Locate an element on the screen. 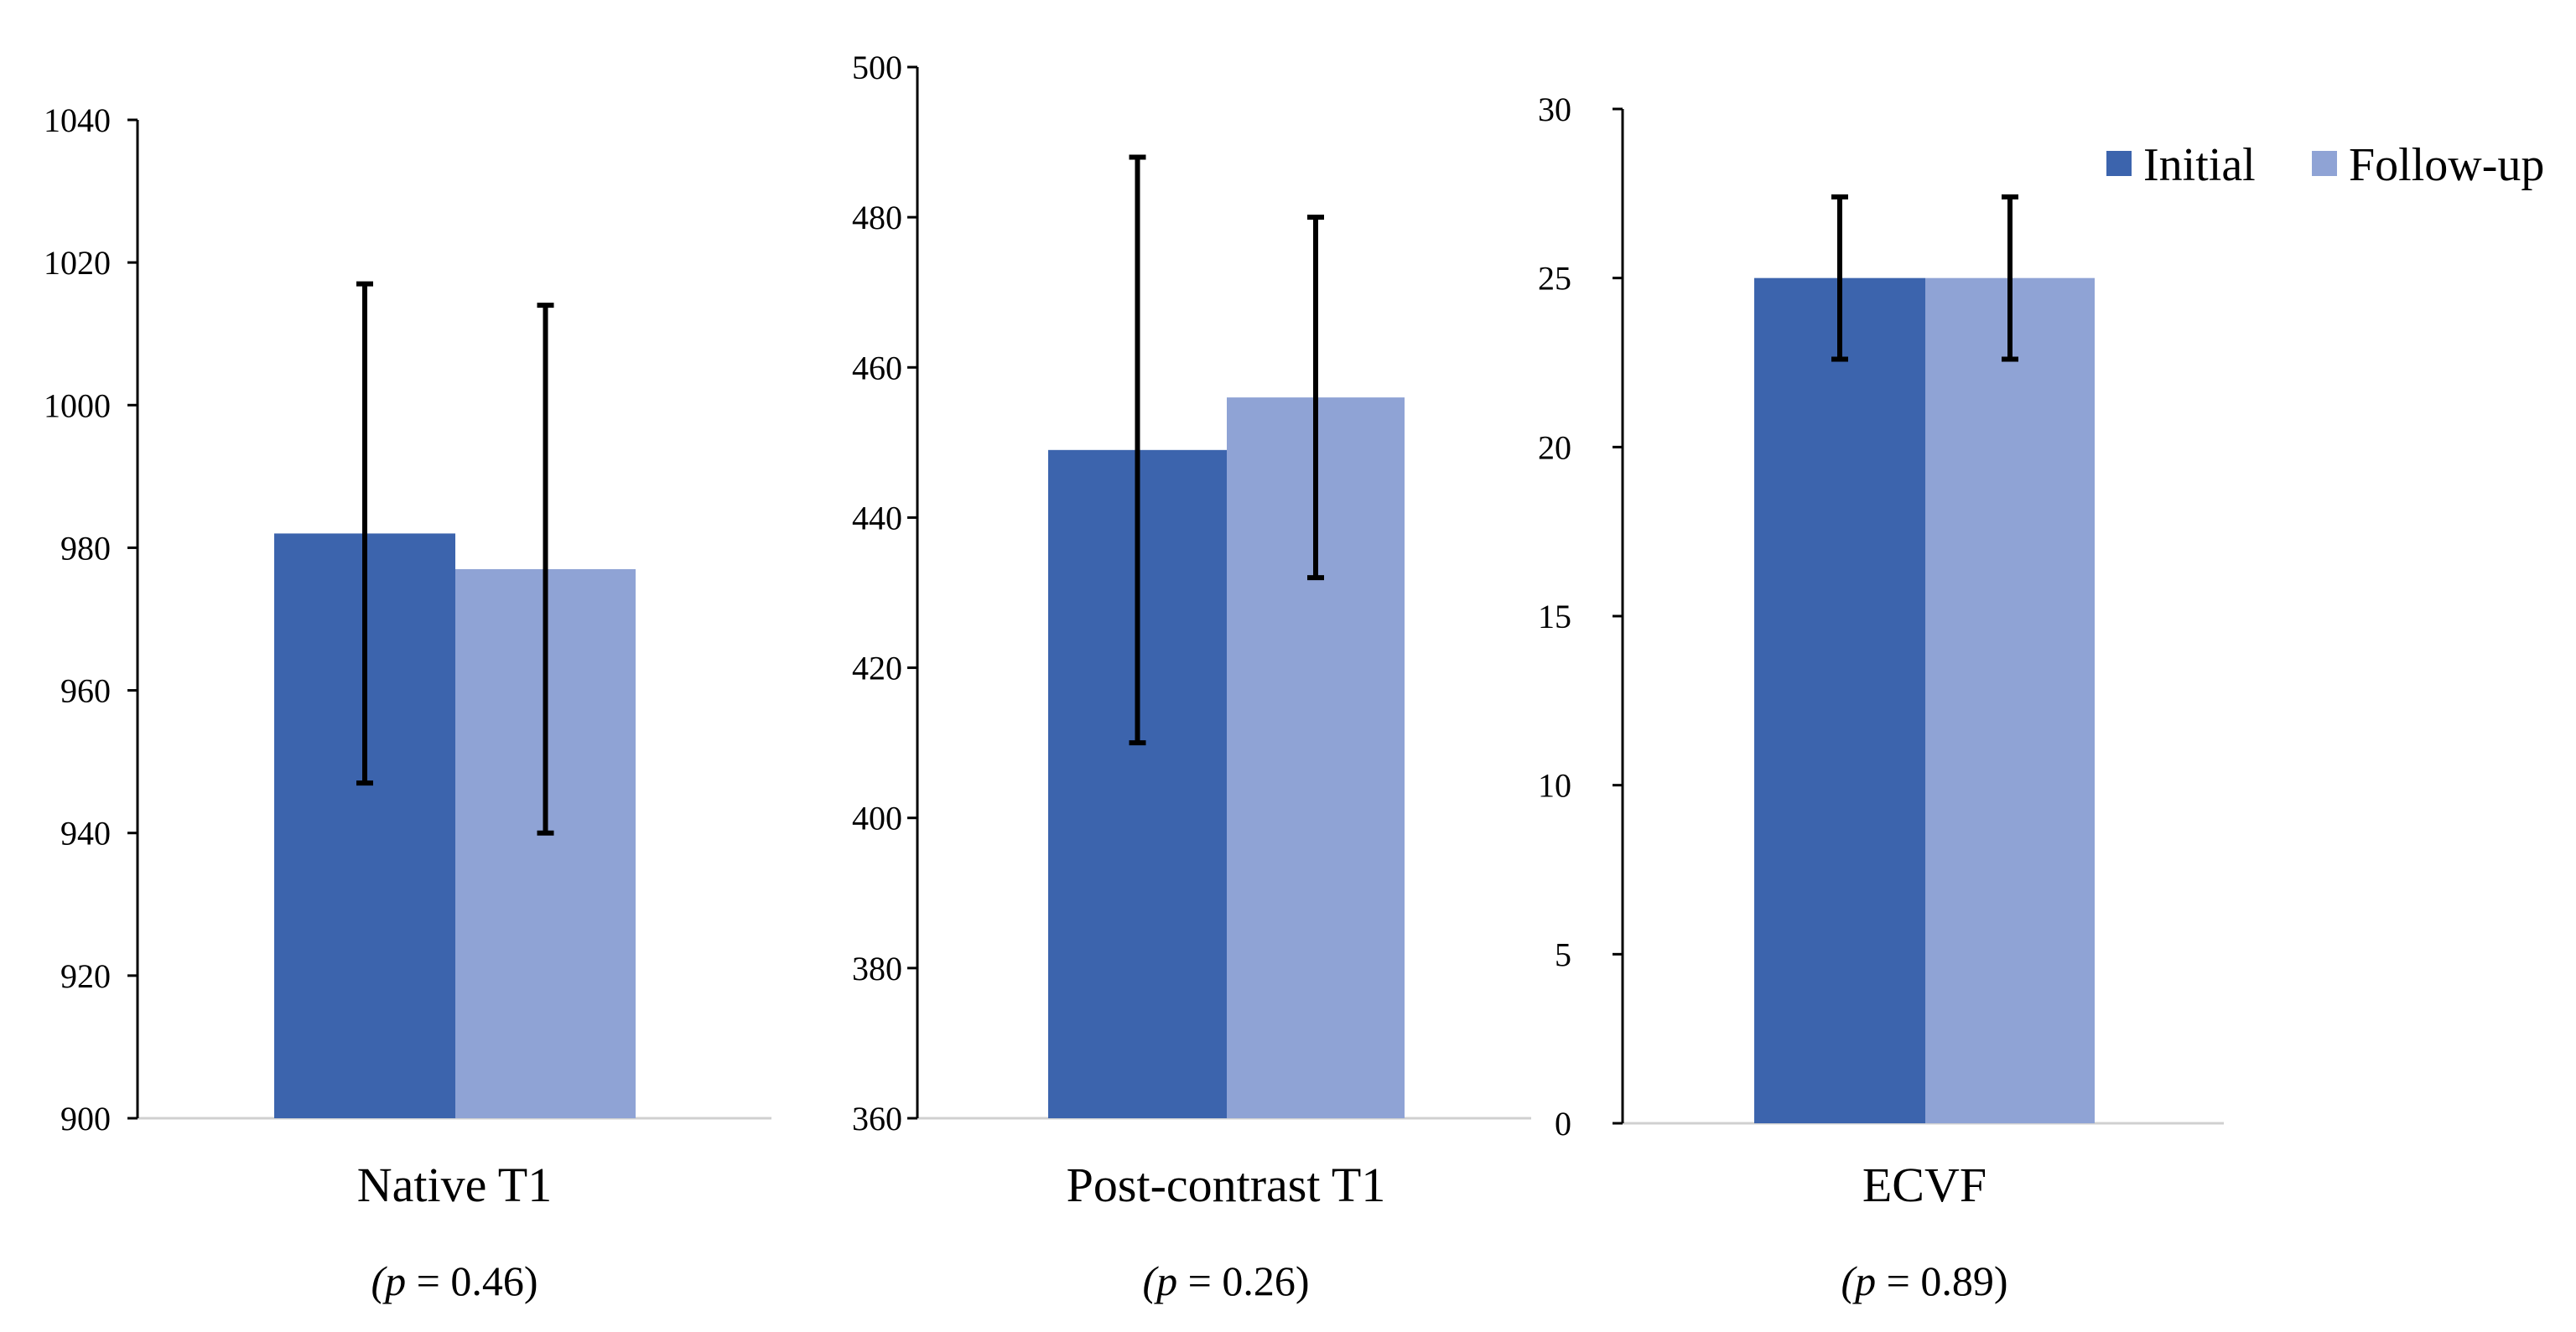  p-value-label: (p = 0.89) is located at coordinates (1924, 1280).